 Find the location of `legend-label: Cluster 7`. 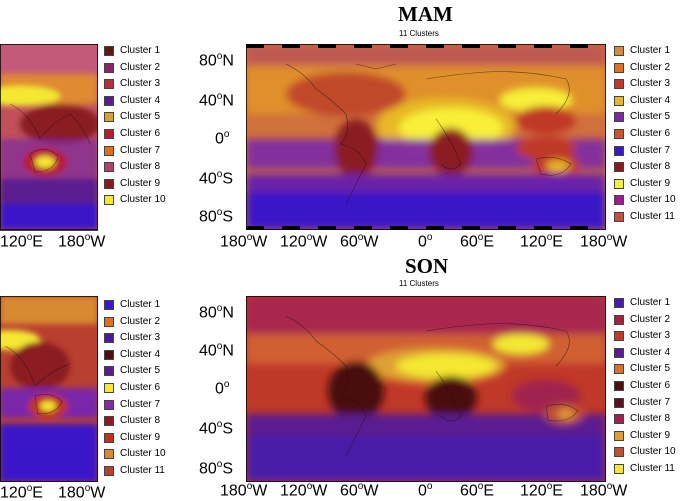

legend-label: Cluster 7 is located at coordinates (140, 150).